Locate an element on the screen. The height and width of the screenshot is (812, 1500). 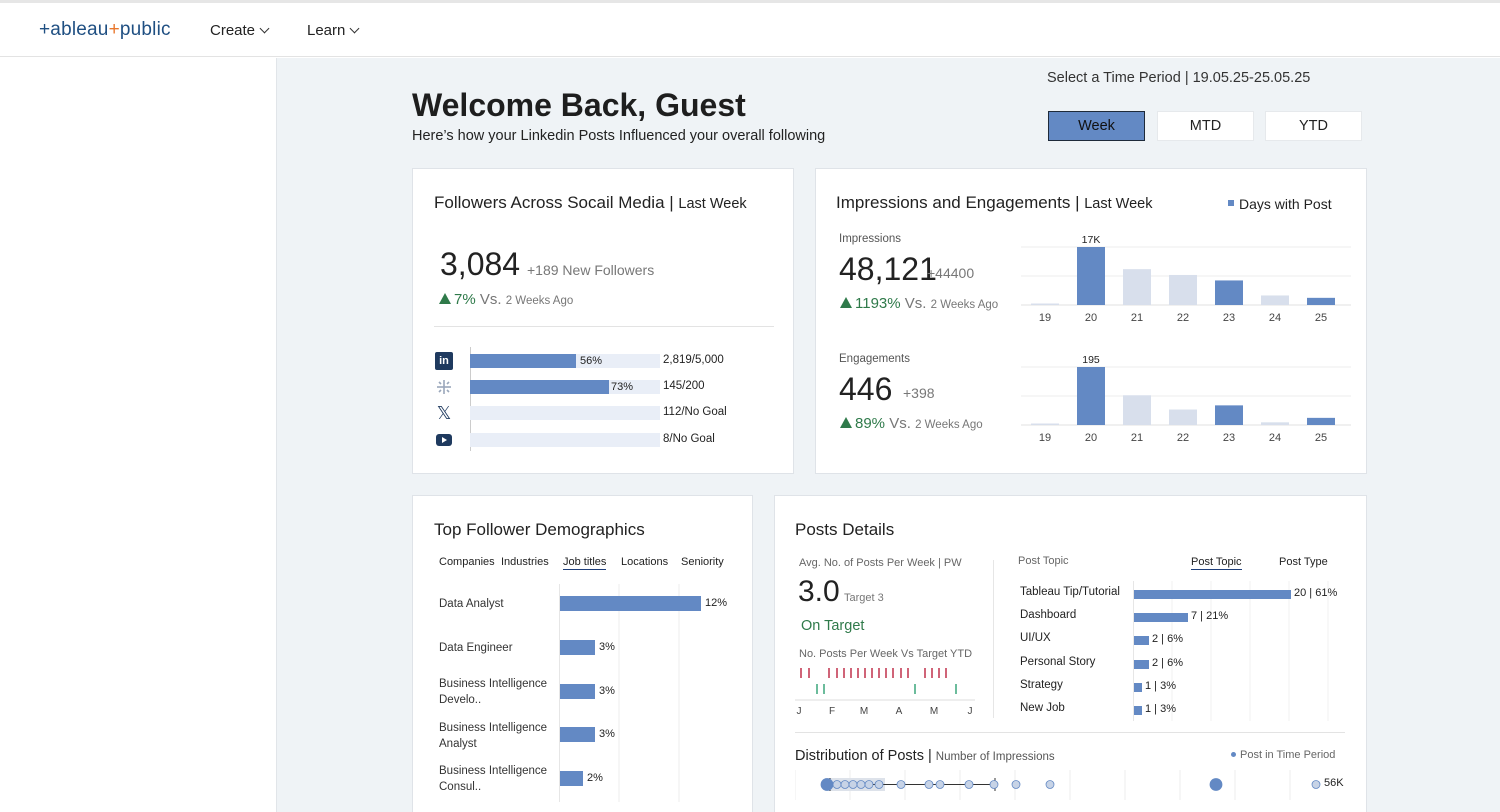
x-tick-label: 24 is located at coordinates (1275, 318).